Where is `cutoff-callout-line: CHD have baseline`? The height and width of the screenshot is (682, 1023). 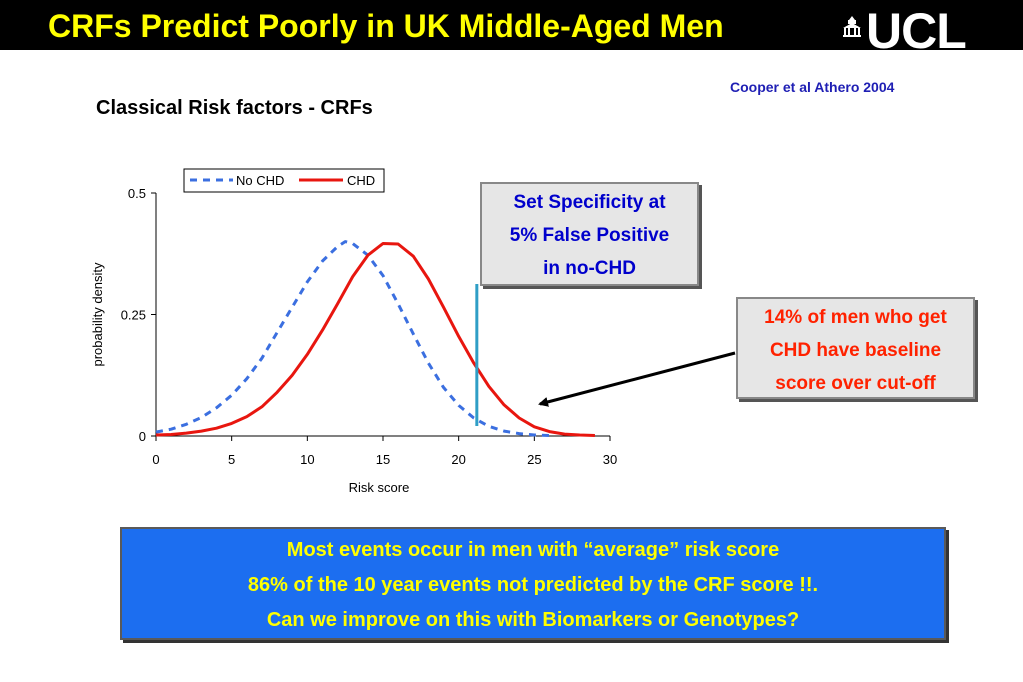 cutoff-callout-line: CHD have baseline is located at coordinates (855, 350).